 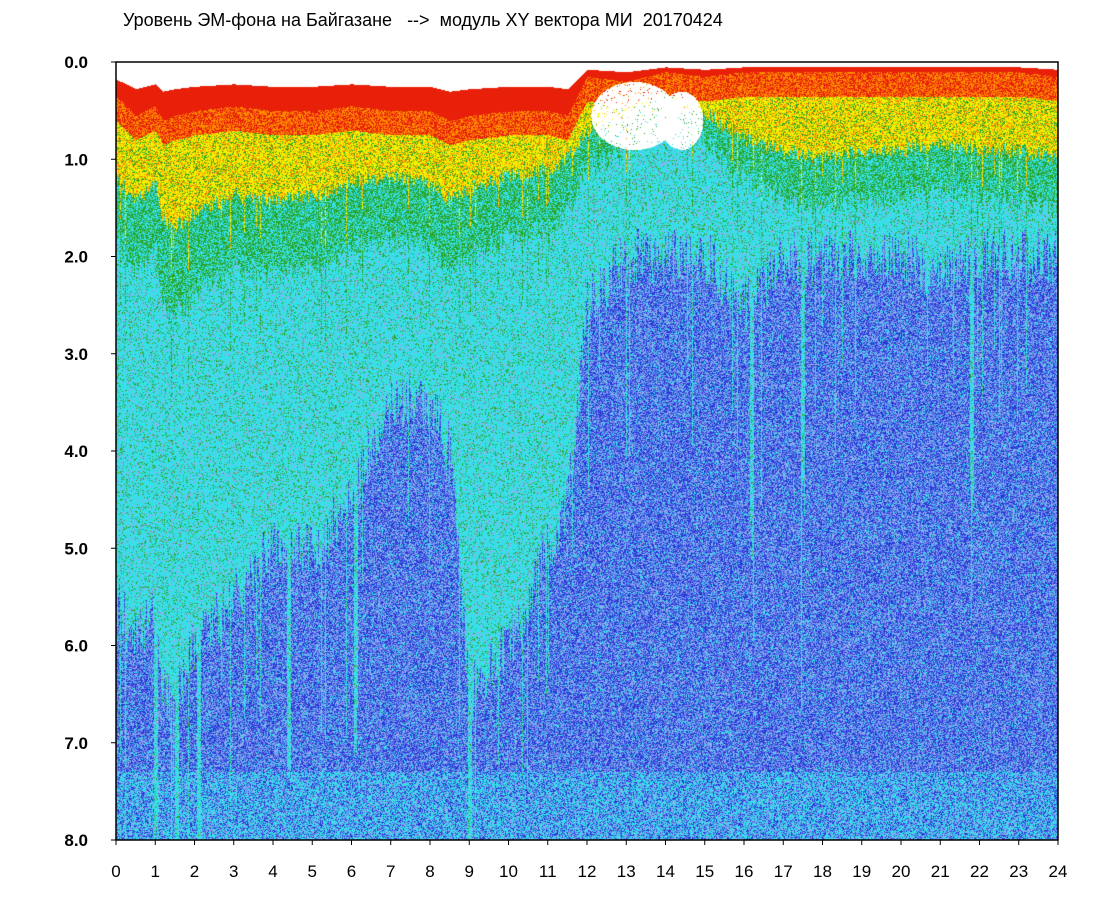 I want to click on x-tick-label: 17, so click(x=783, y=871).